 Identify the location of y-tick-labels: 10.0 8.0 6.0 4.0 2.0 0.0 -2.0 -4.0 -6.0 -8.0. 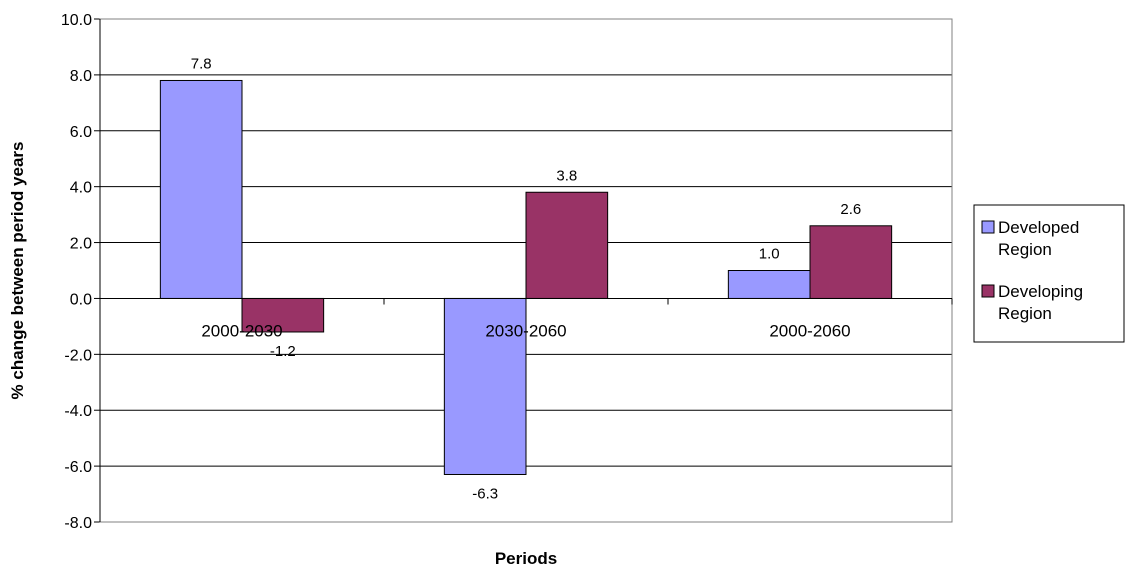
(76, 272).